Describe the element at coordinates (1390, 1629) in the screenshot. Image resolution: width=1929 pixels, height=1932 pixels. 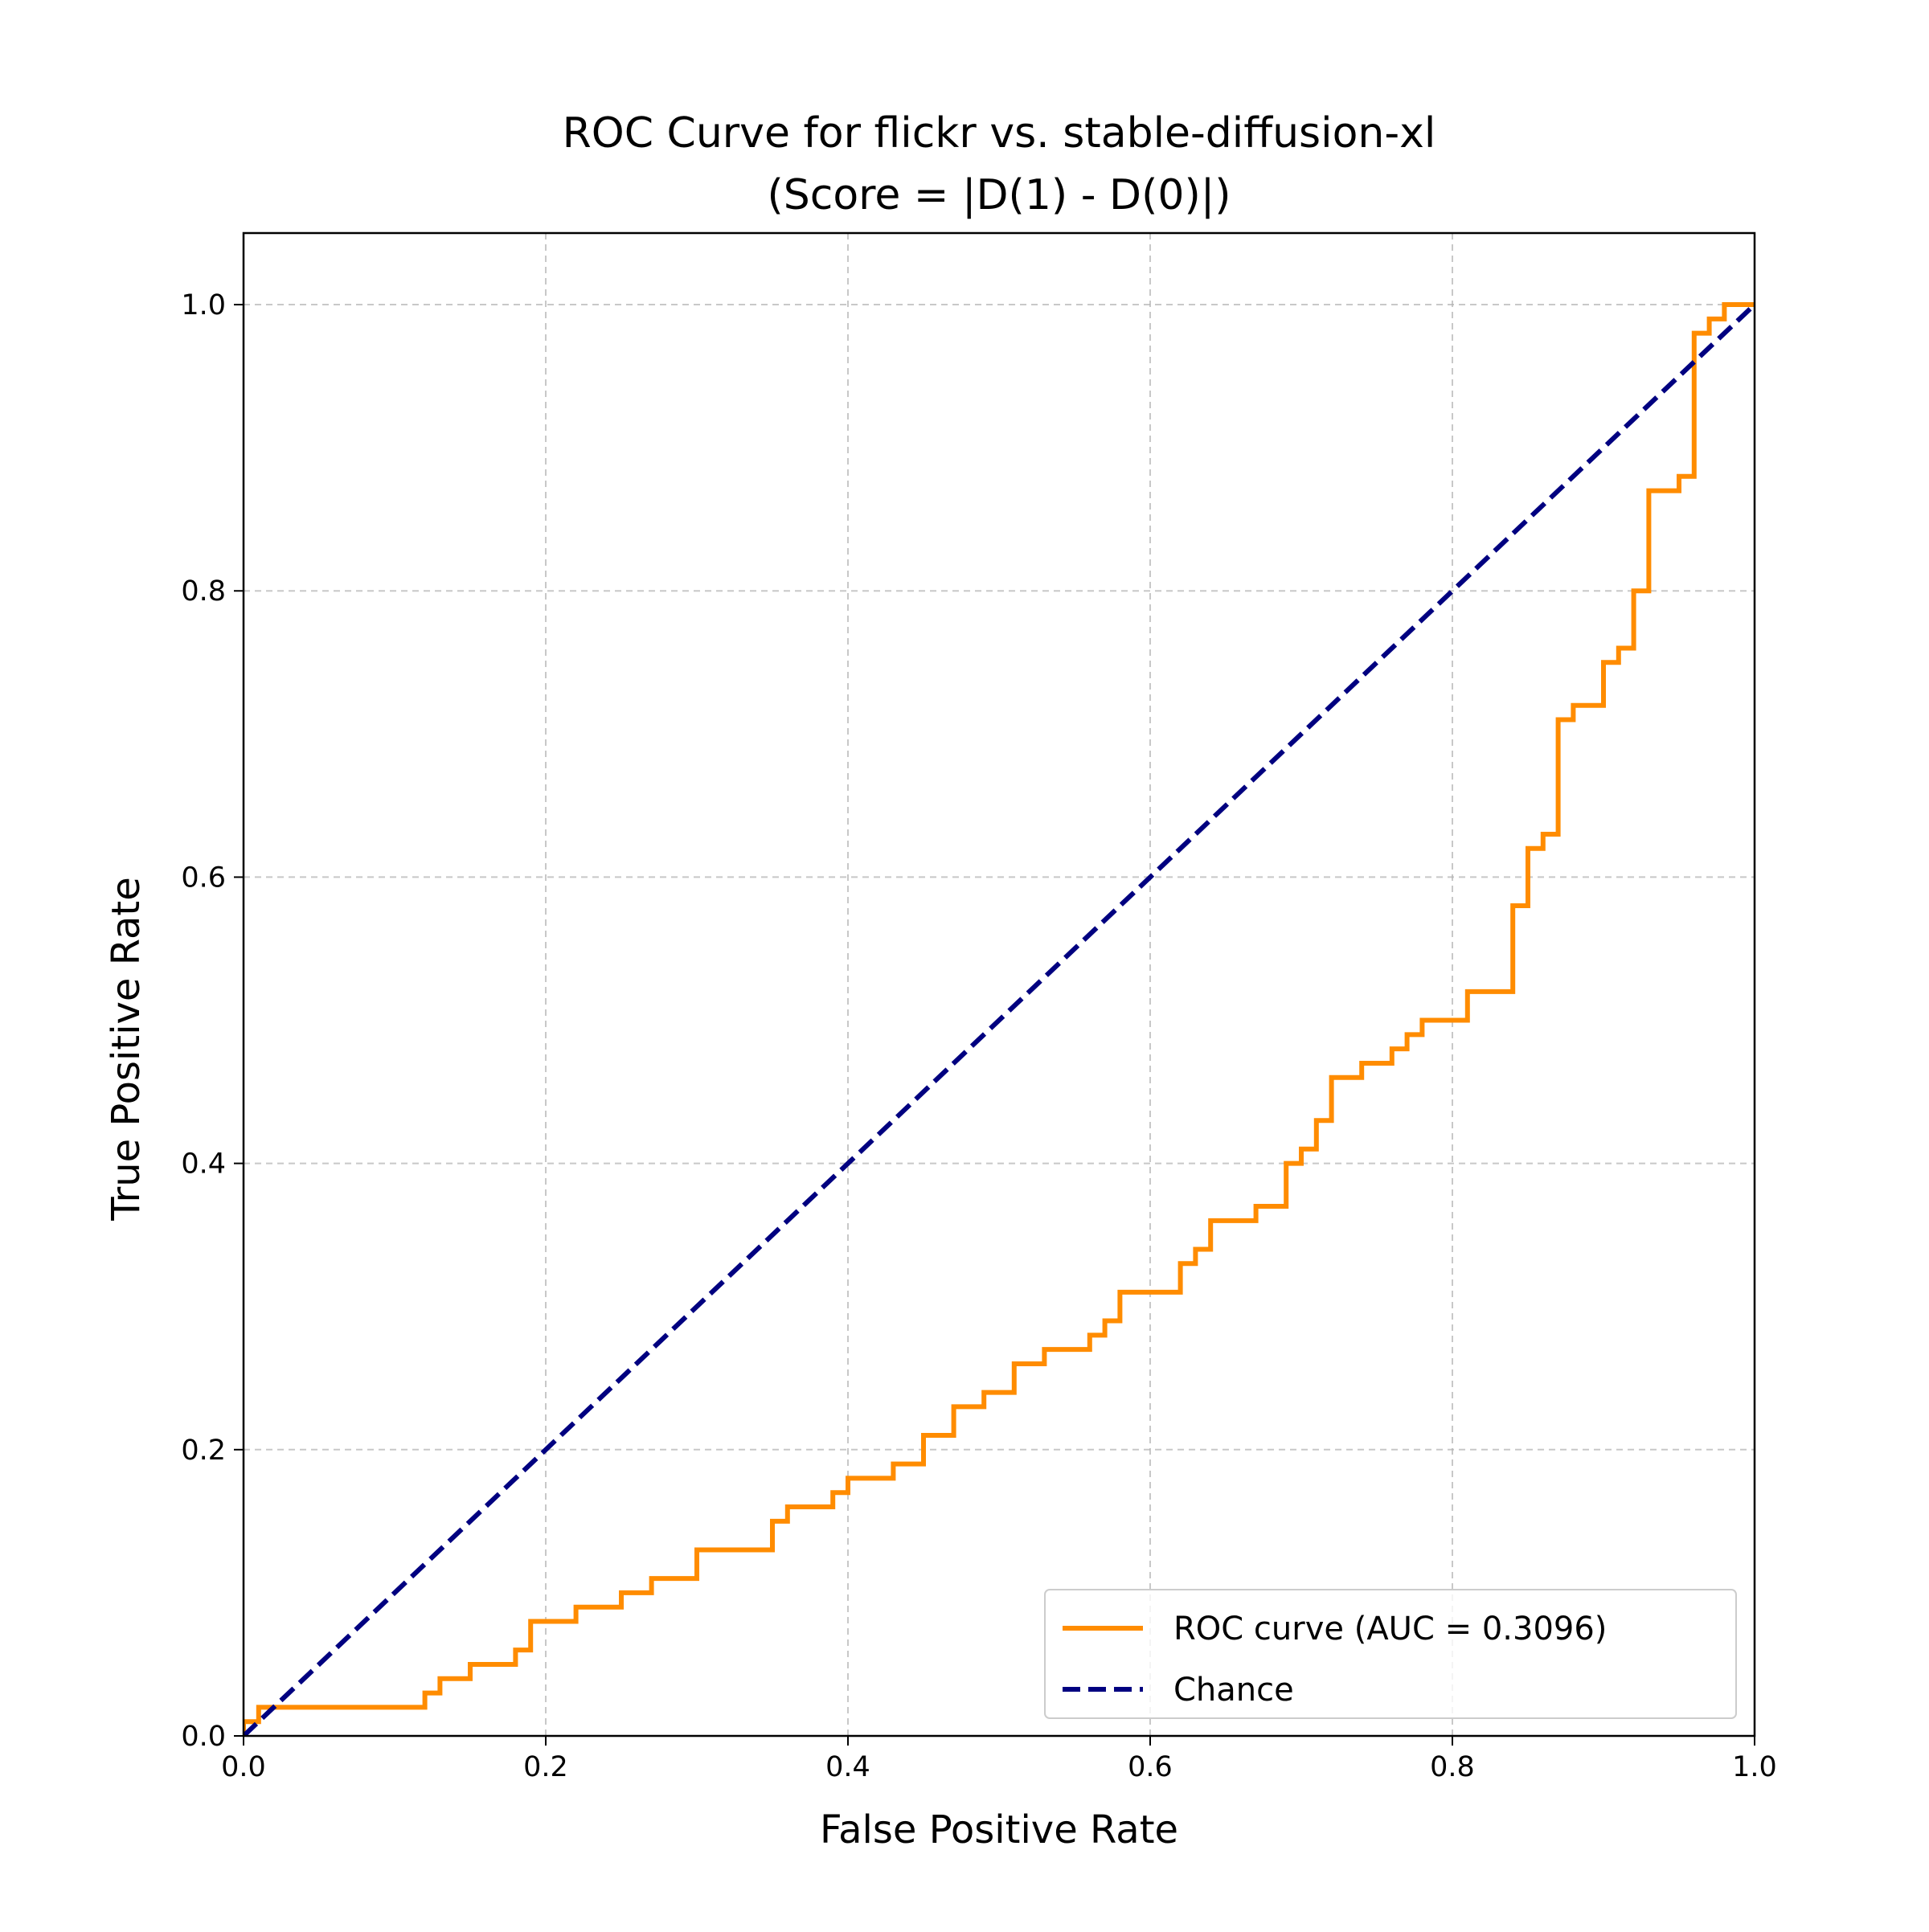
I see `legend-label-roc: ROC curve (AUC = 0.3096)` at that location.